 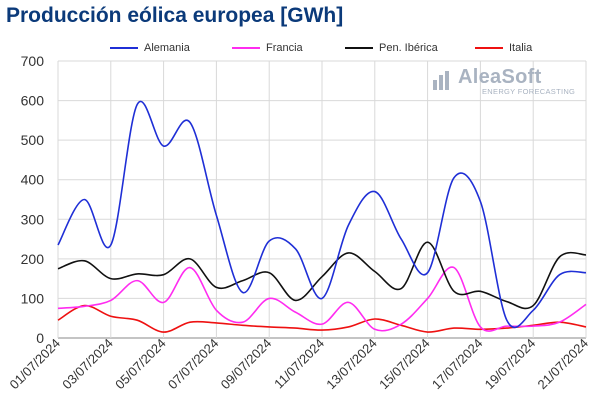 I want to click on legend-swatch-italia, so click(x=489, y=48).